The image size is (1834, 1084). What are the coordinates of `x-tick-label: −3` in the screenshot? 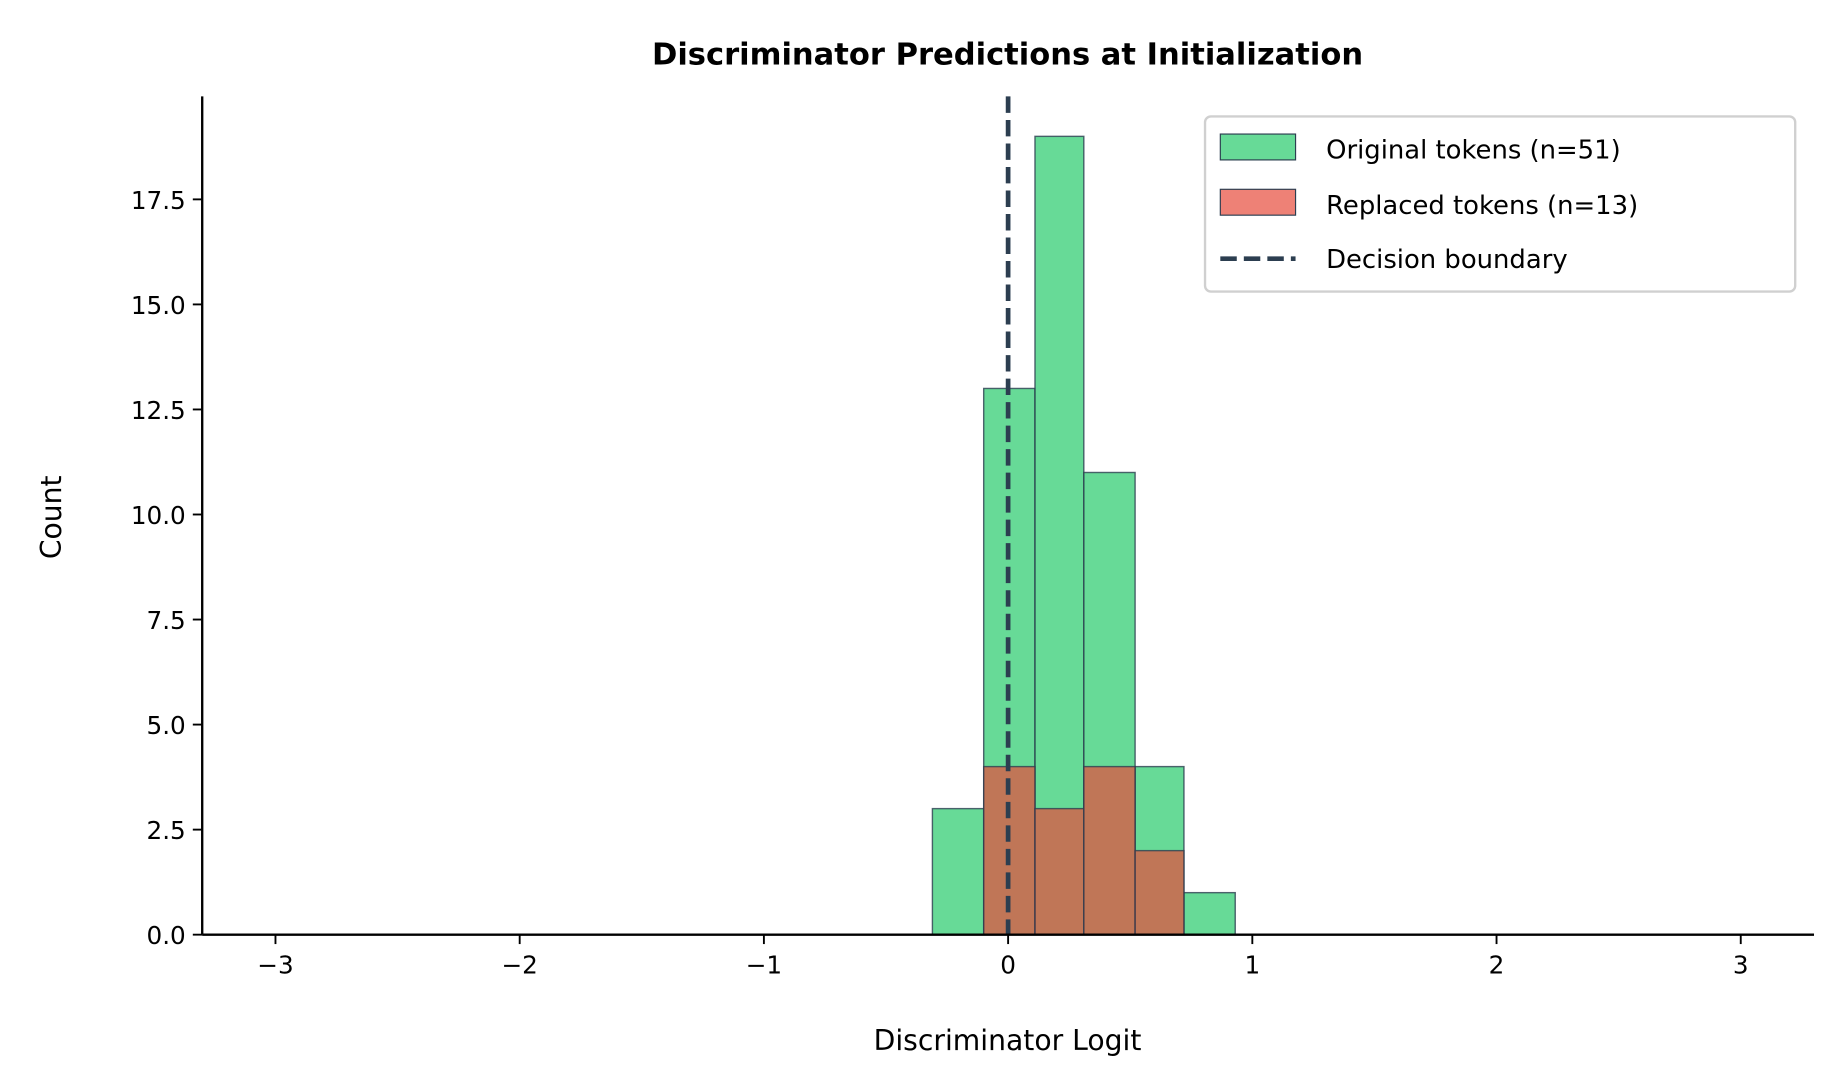 It's located at (275, 964).